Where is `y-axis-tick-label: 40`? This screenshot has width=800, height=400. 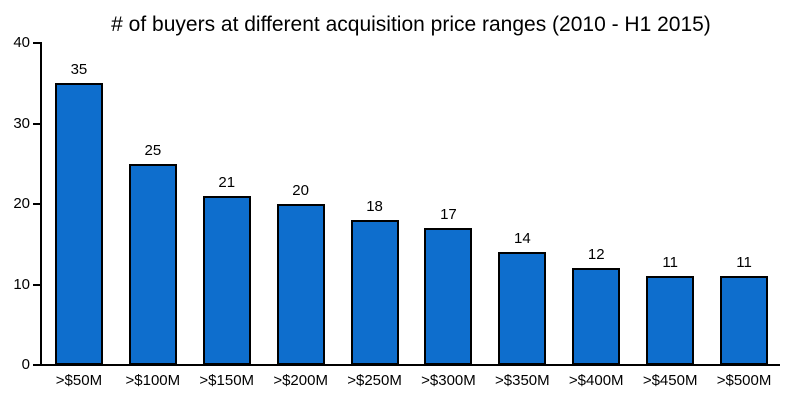
y-axis-tick-label: 40 is located at coordinates (21, 42).